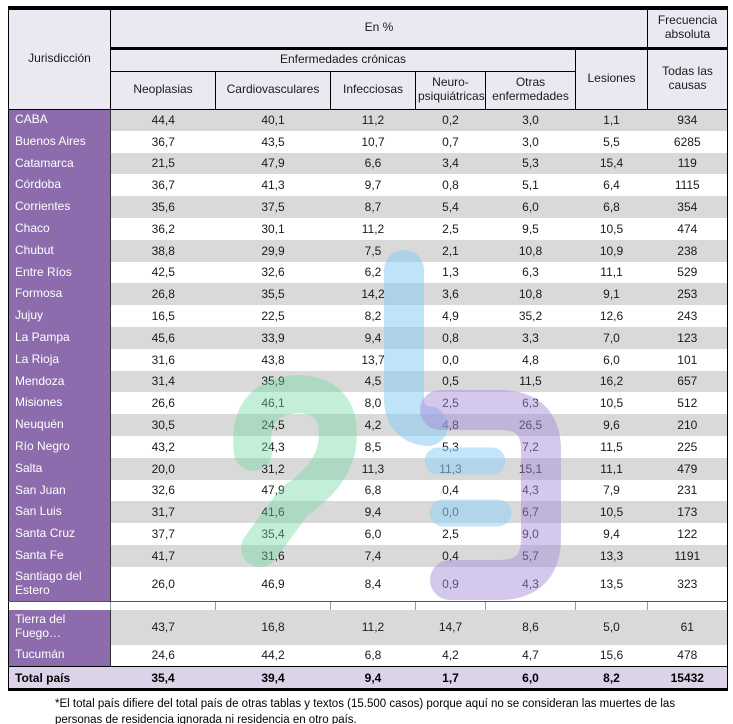 This screenshot has height=724, width=733. What do you see at coordinates (687, 359) in the screenshot?
I see `value-cell: 101` at bounding box center [687, 359].